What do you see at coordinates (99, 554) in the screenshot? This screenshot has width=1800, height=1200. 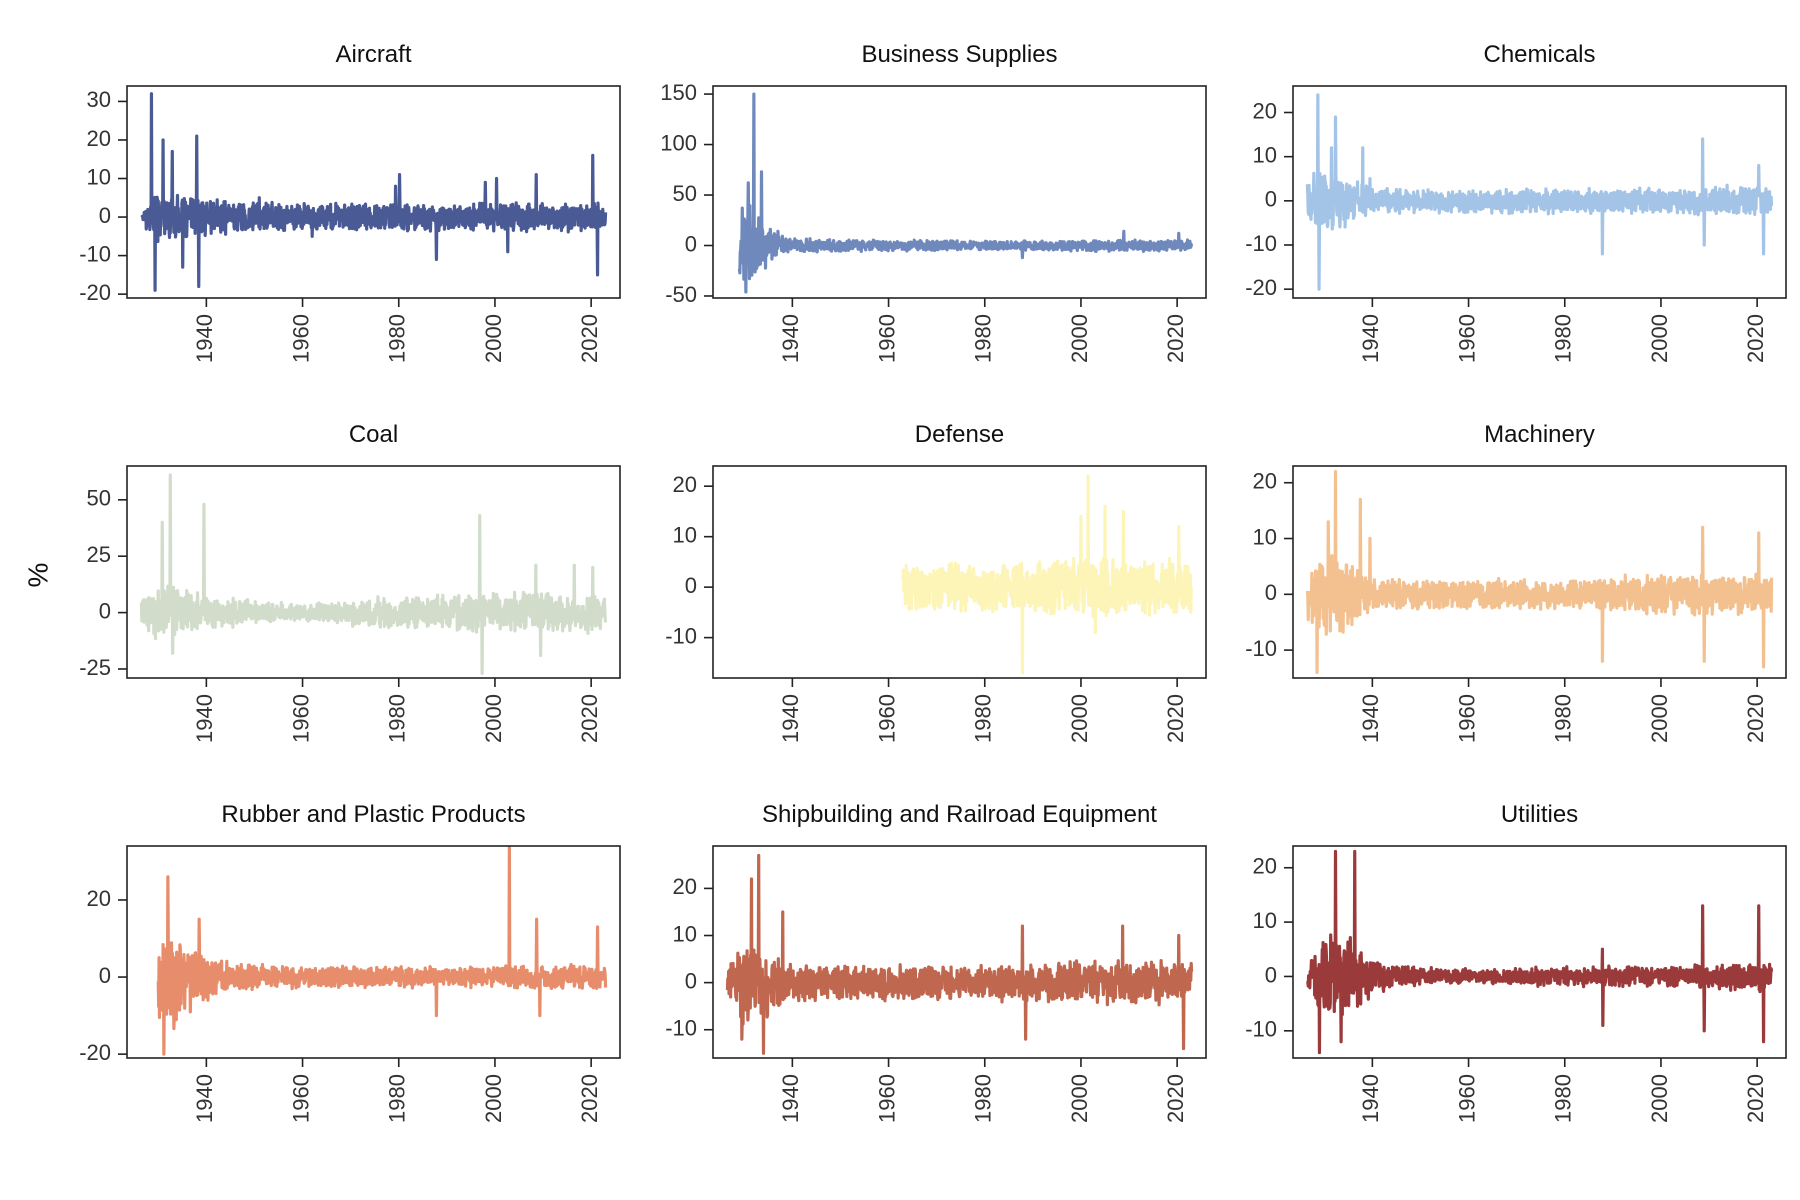 I see `y-tick-label: 25` at bounding box center [99, 554].